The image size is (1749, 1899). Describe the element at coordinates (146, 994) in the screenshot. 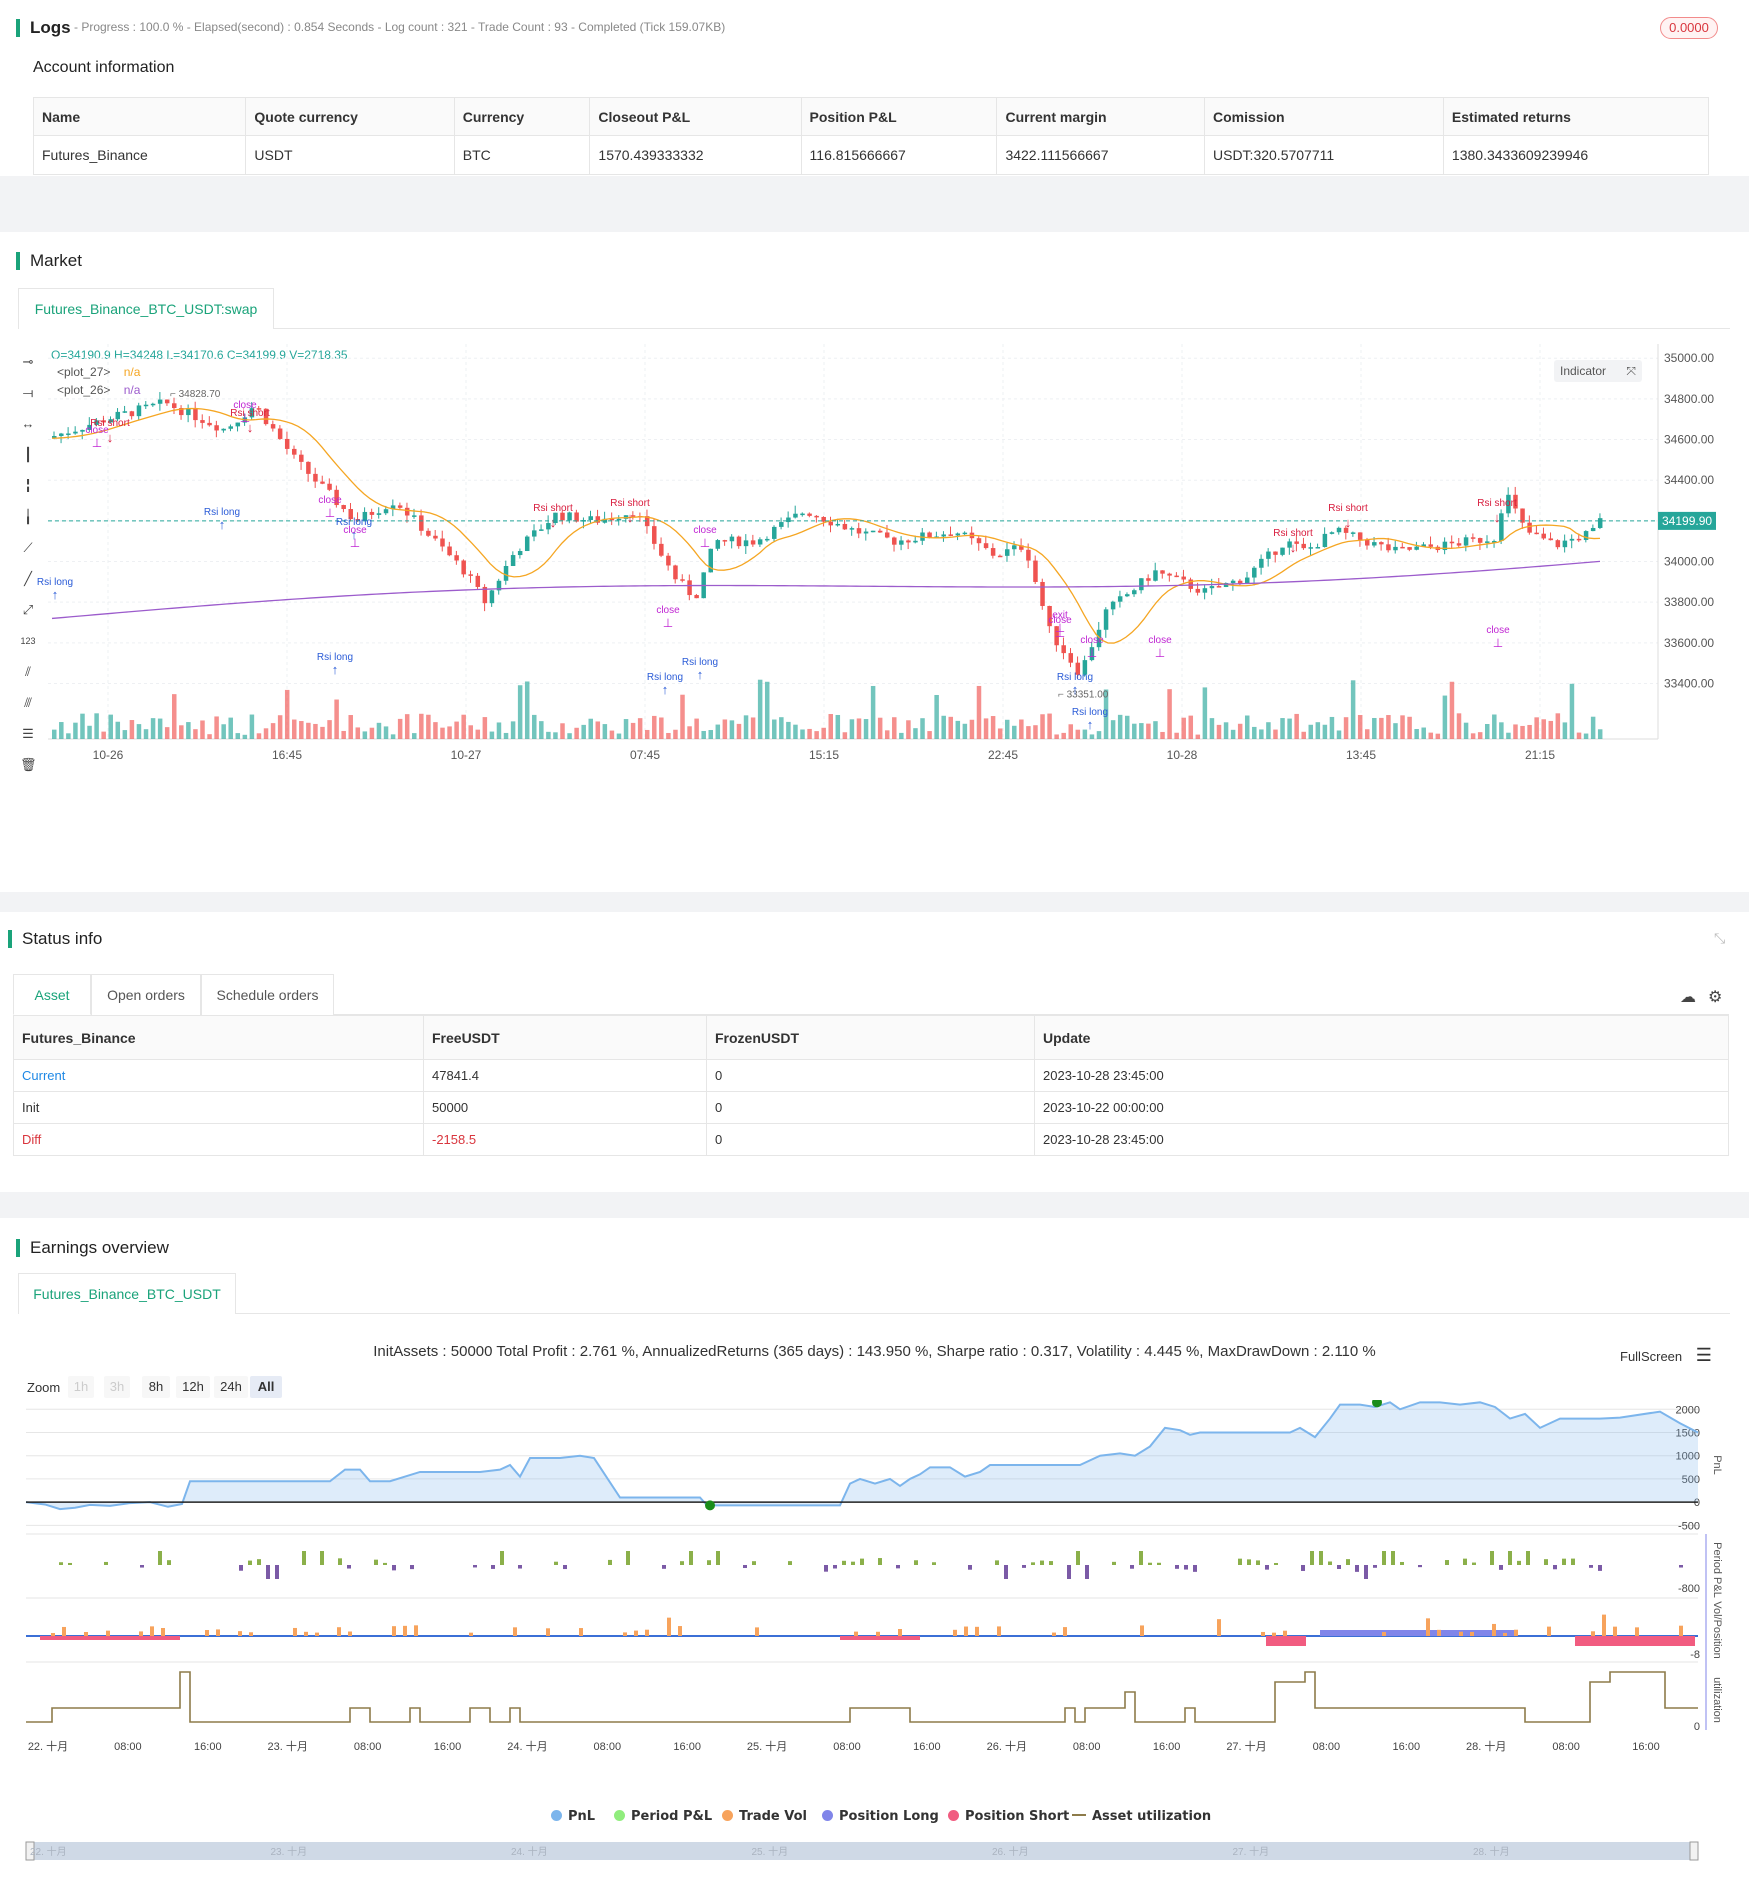

I see `tab-open-orders: Open orders` at that location.